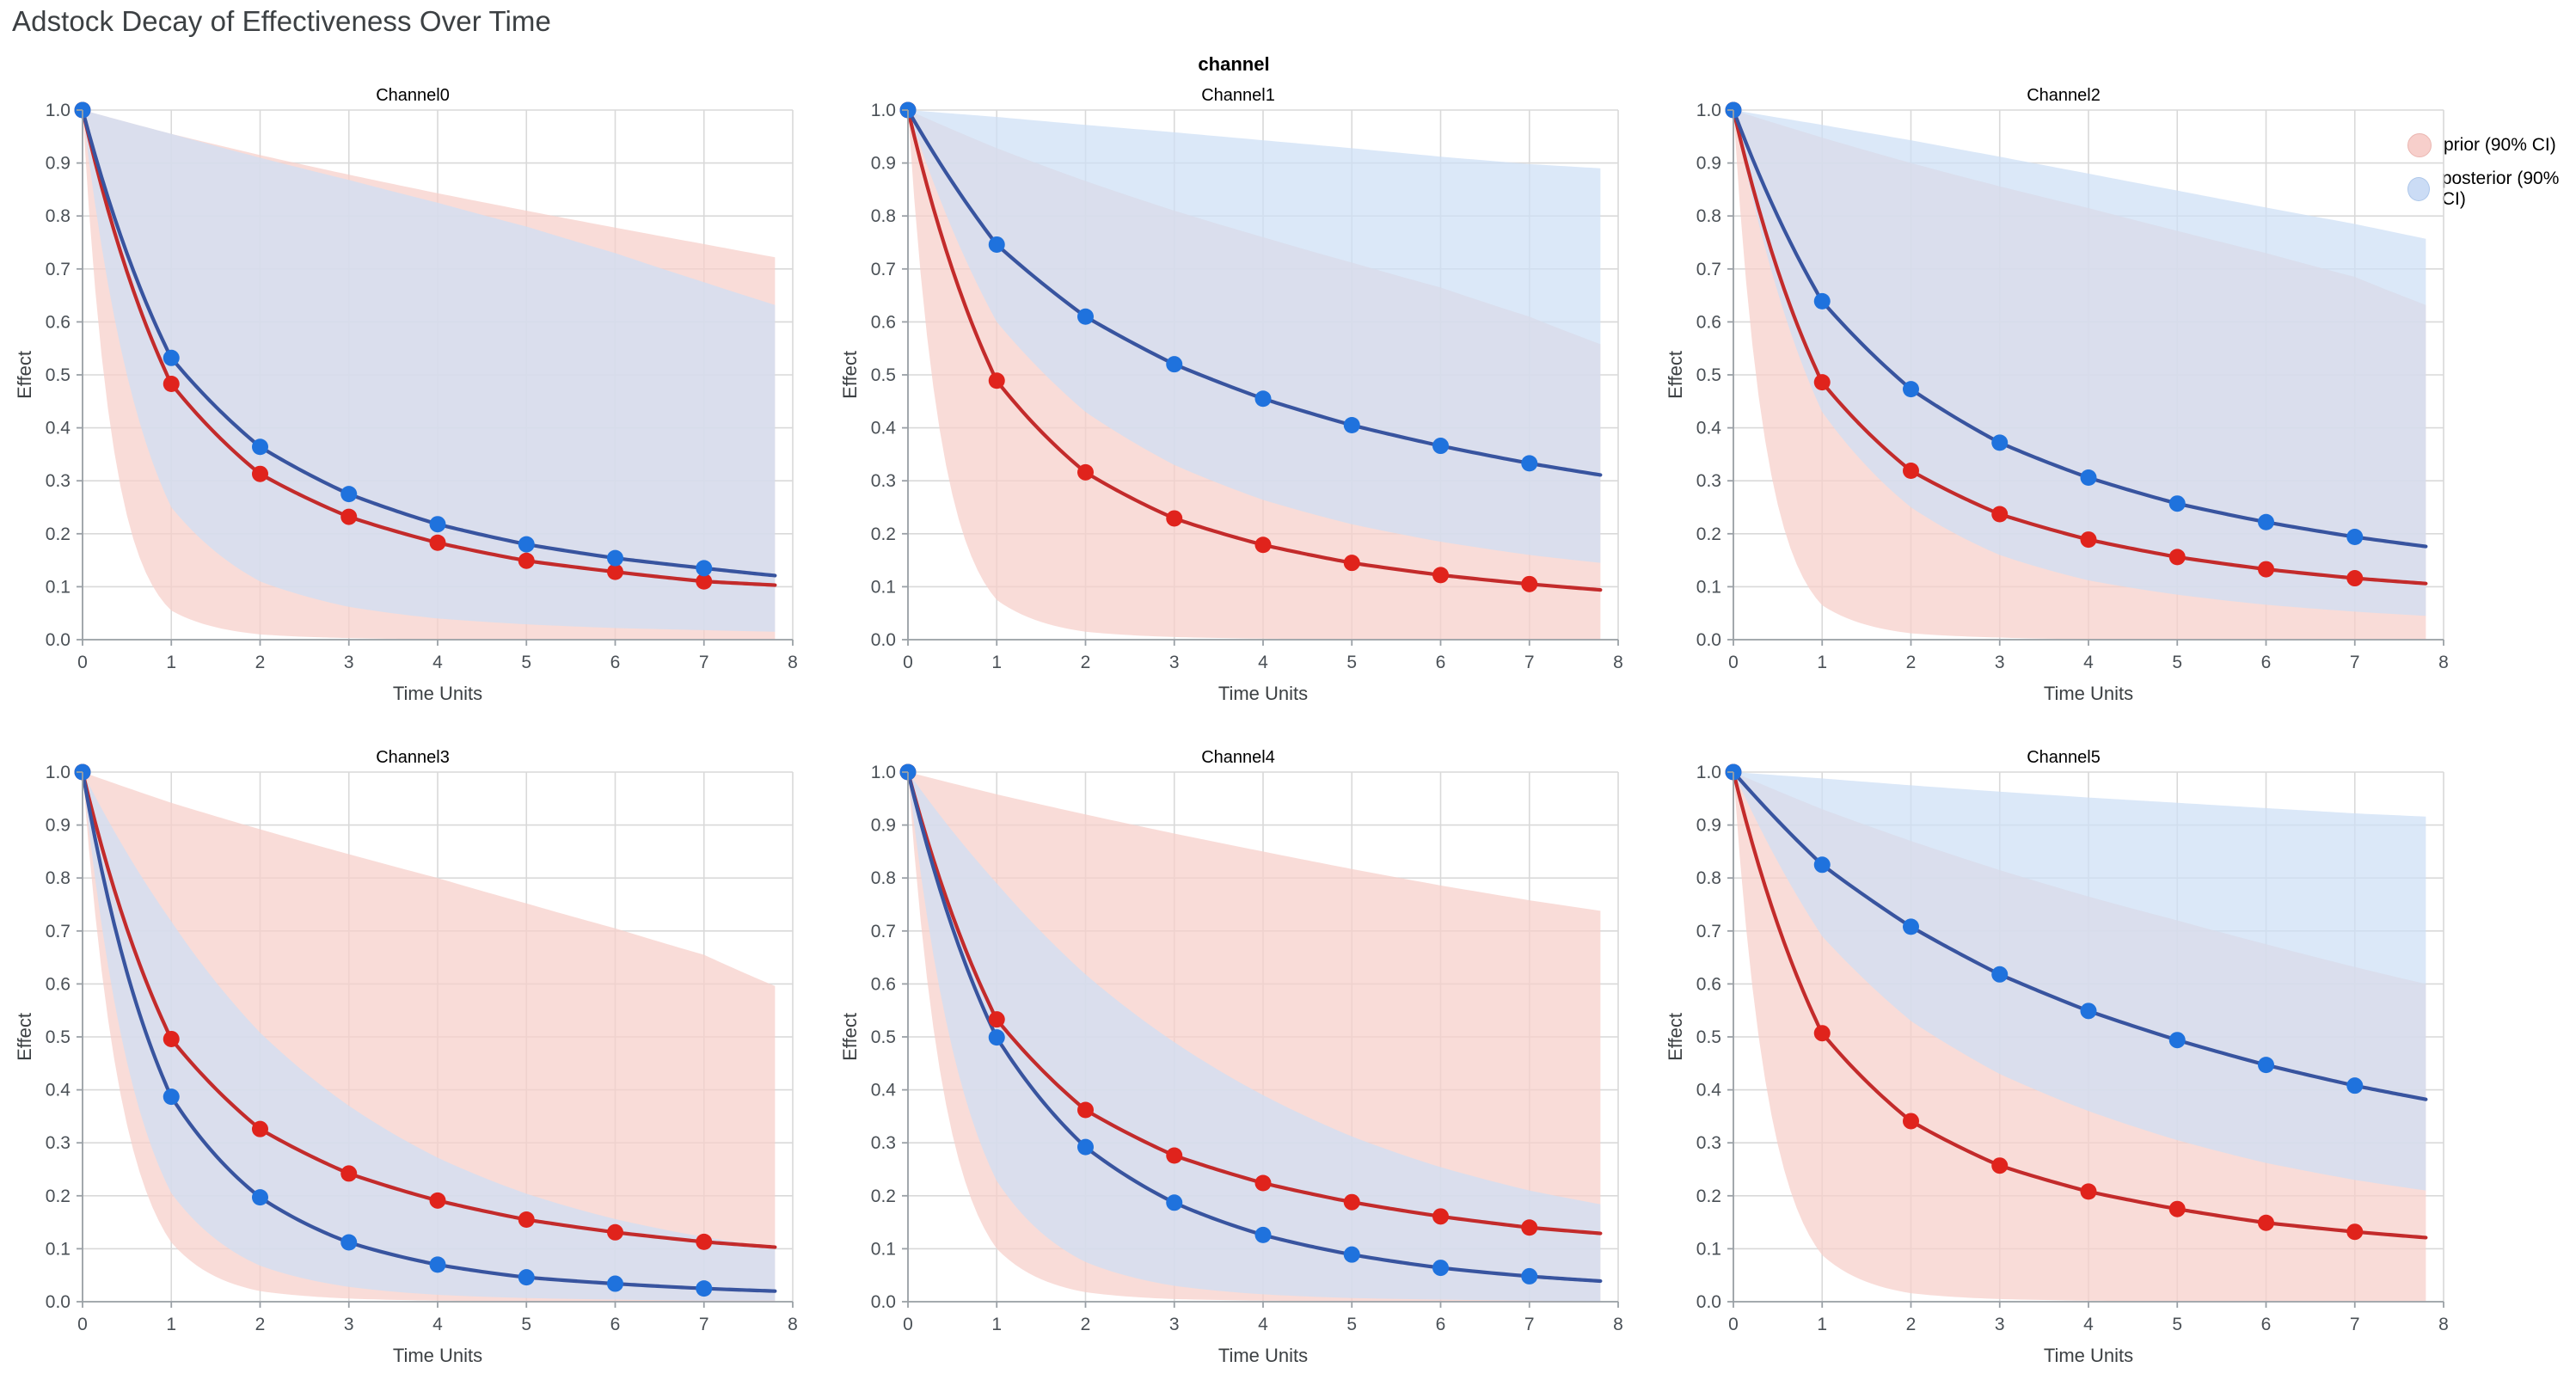 The height and width of the screenshot is (1398, 2576). What do you see at coordinates (1708, 1037) in the screenshot?
I see `y-tick-label: 0.5` at bounding box center [1708, 1037].